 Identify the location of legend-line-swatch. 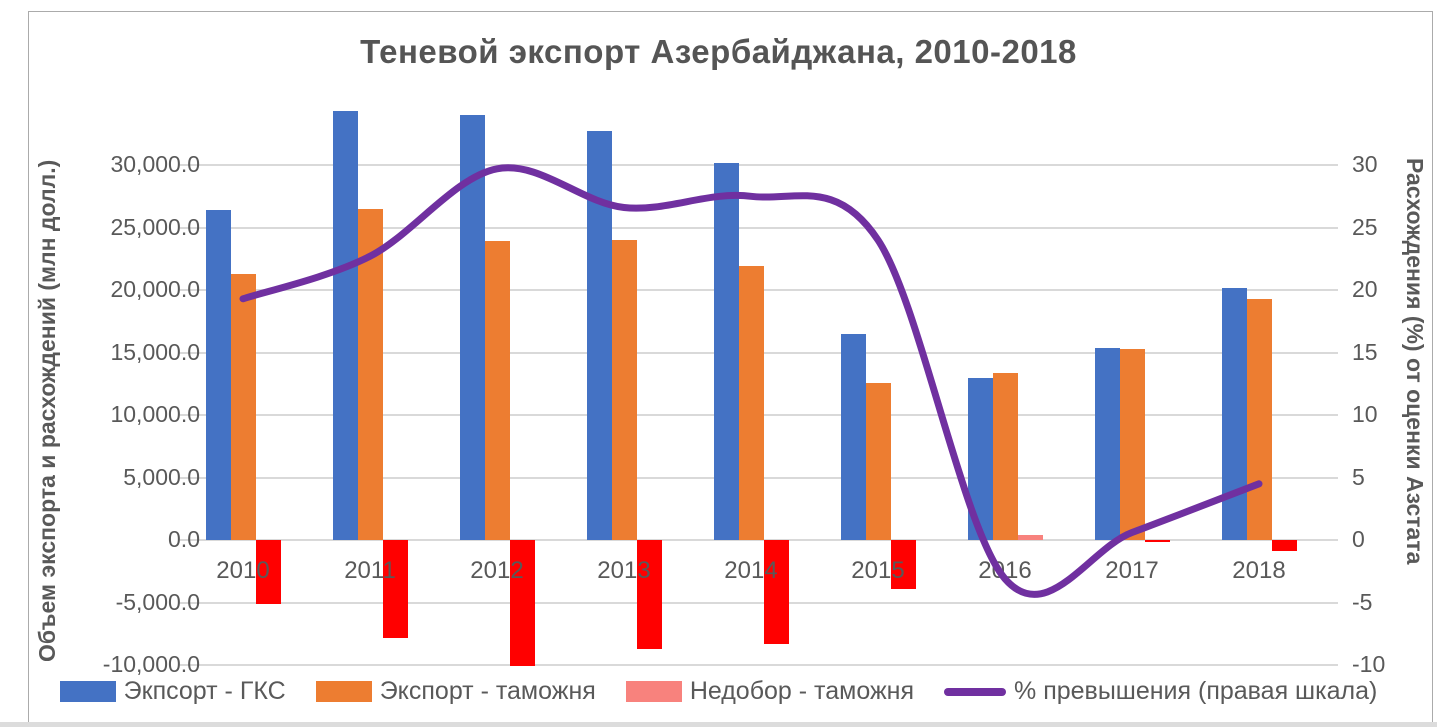
(975, 691).